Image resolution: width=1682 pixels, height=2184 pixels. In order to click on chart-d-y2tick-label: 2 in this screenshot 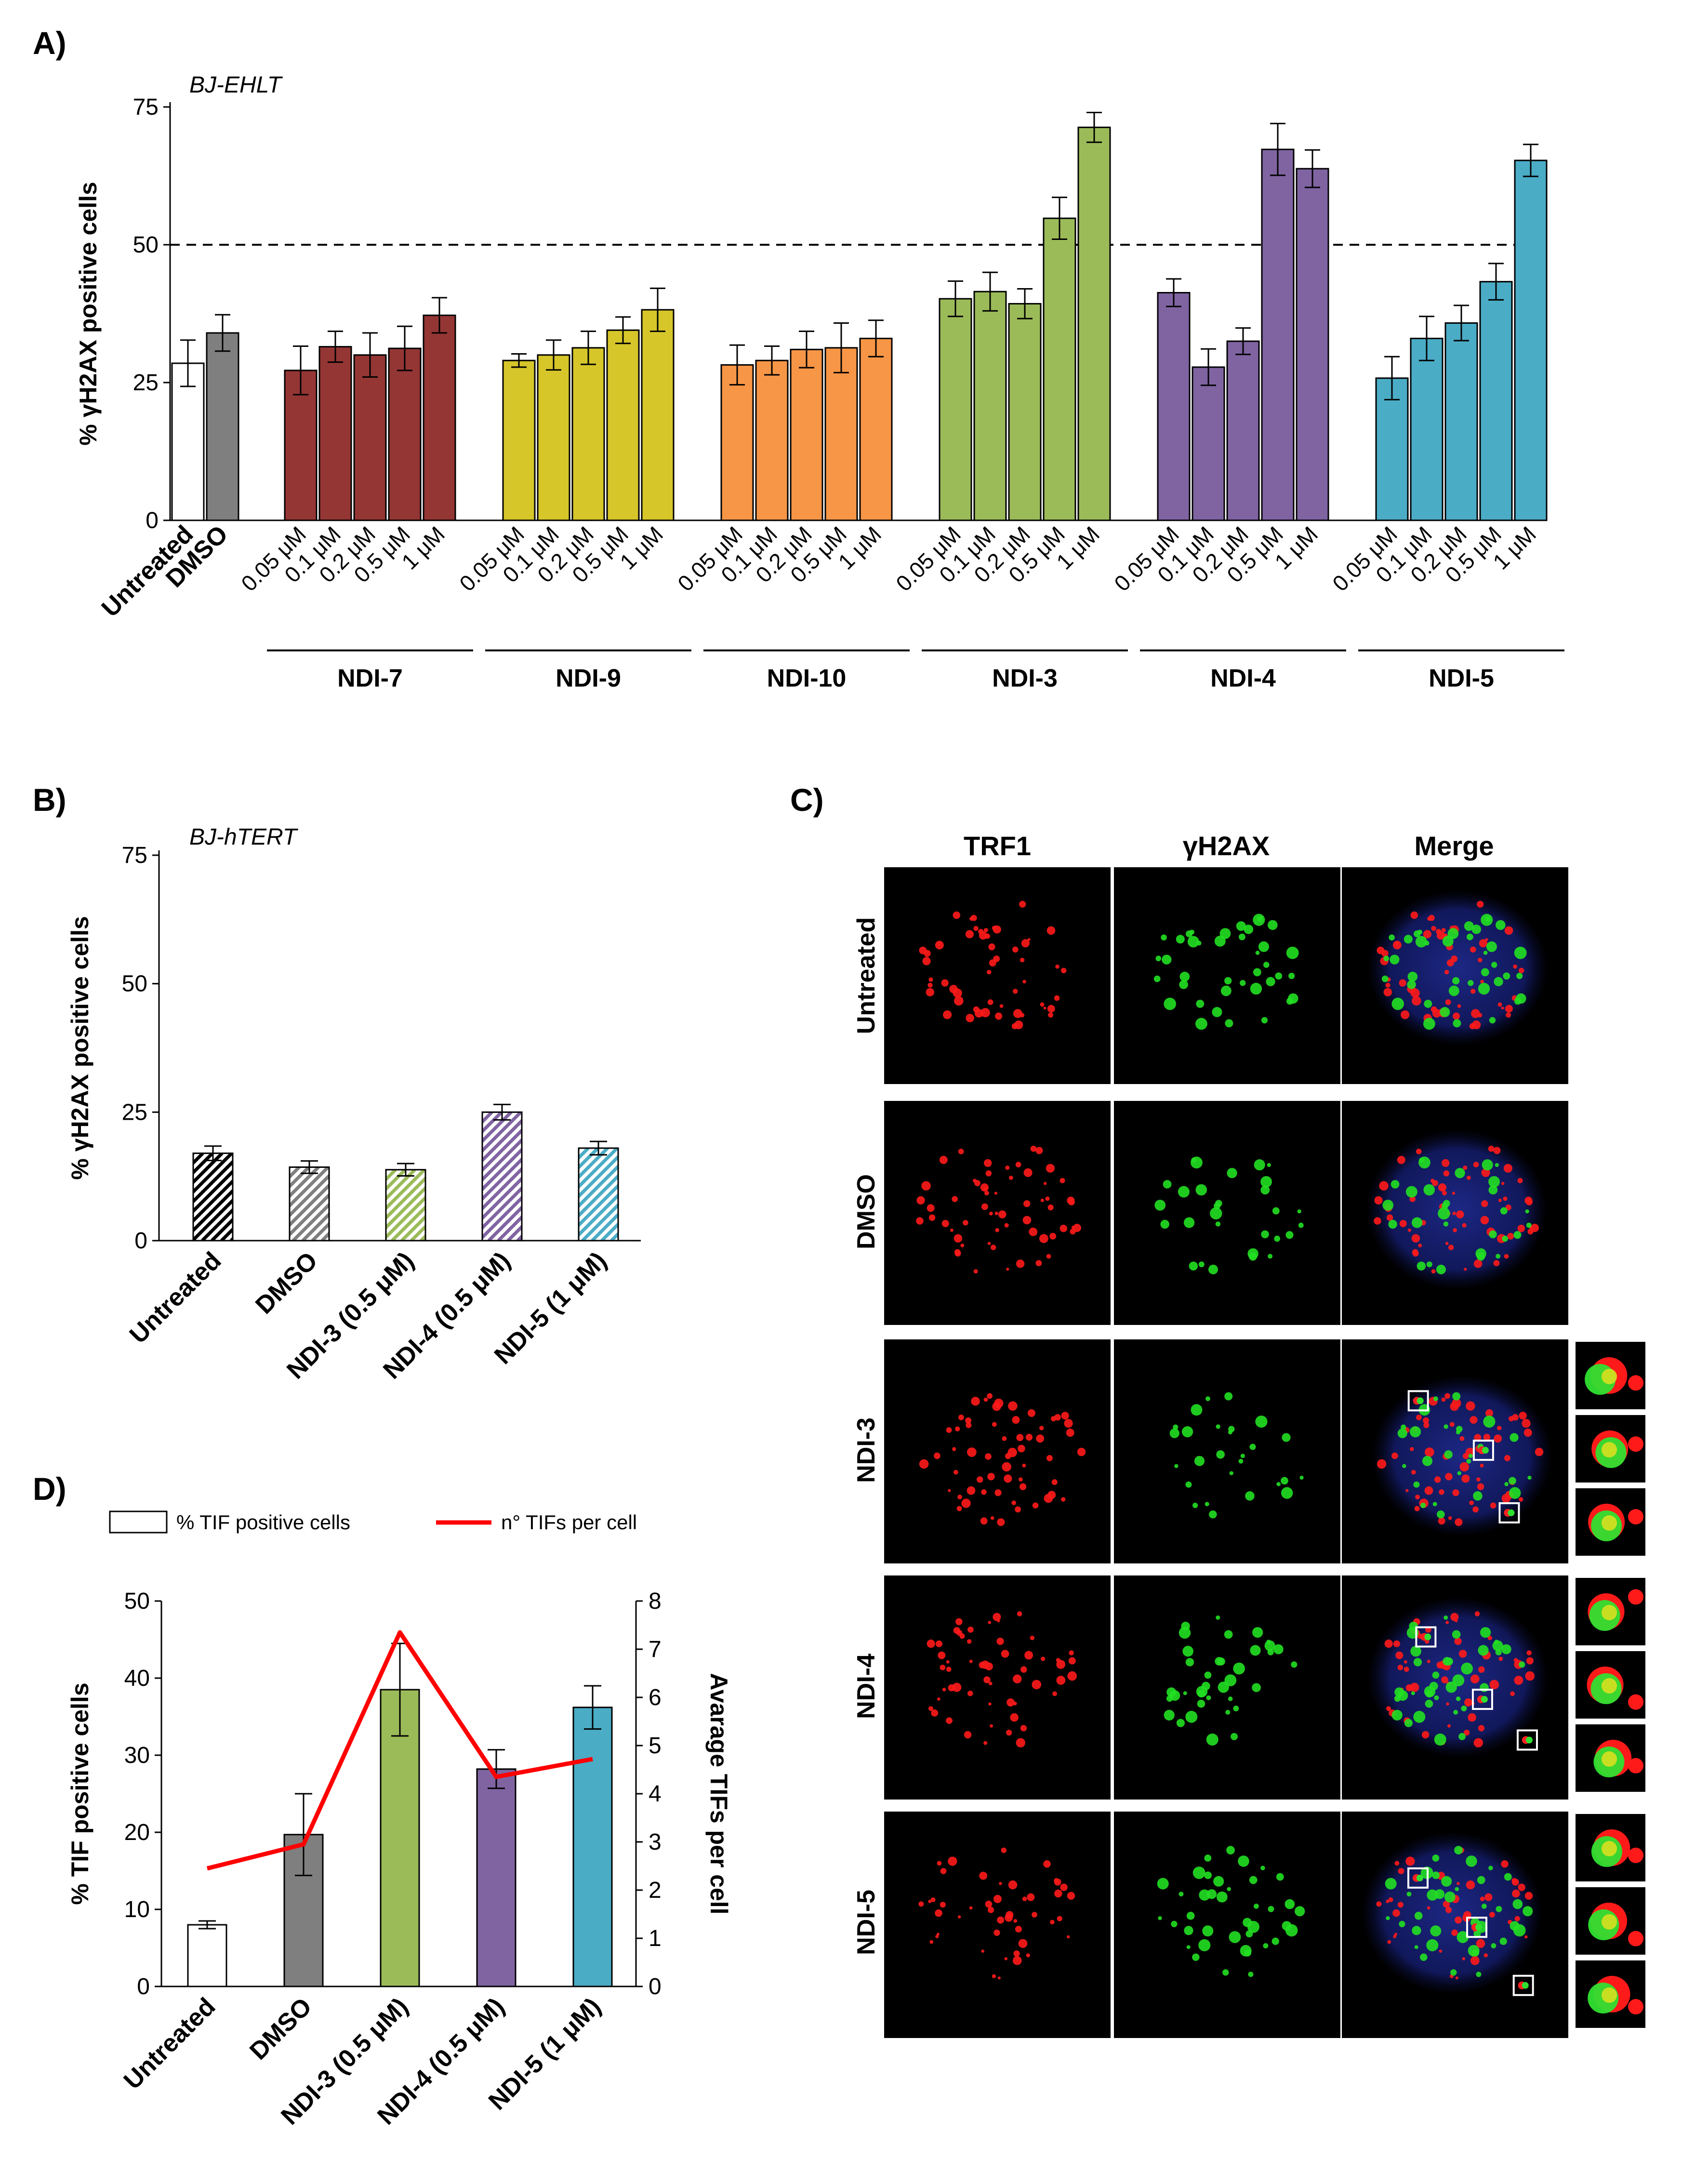, I will do `click(655, 1890)`.